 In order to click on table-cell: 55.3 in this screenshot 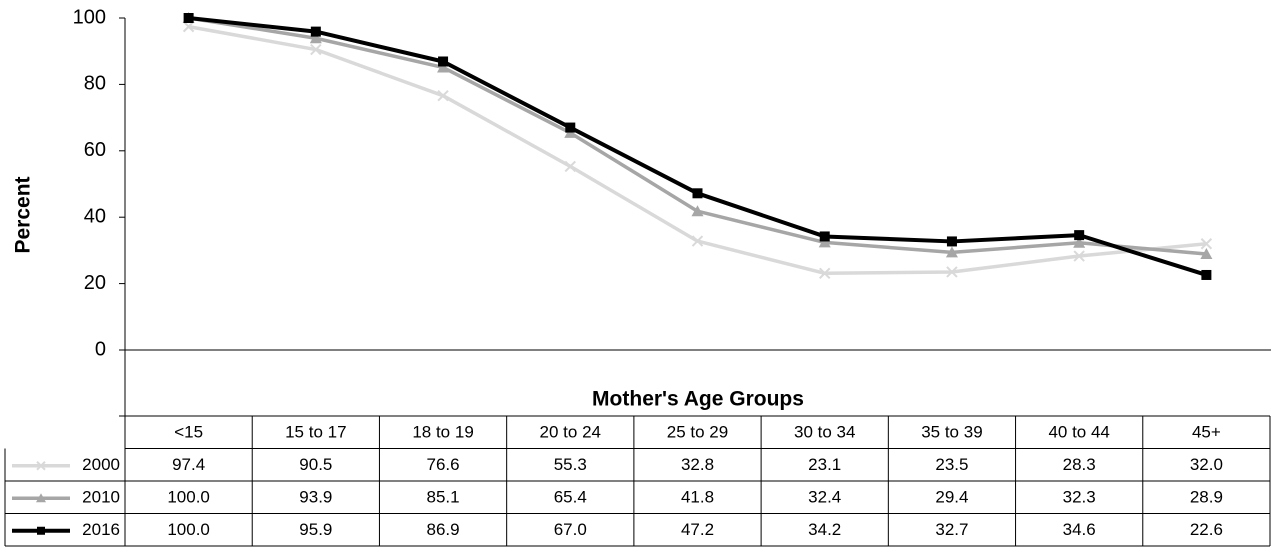, I will do `click(570, 464)`.